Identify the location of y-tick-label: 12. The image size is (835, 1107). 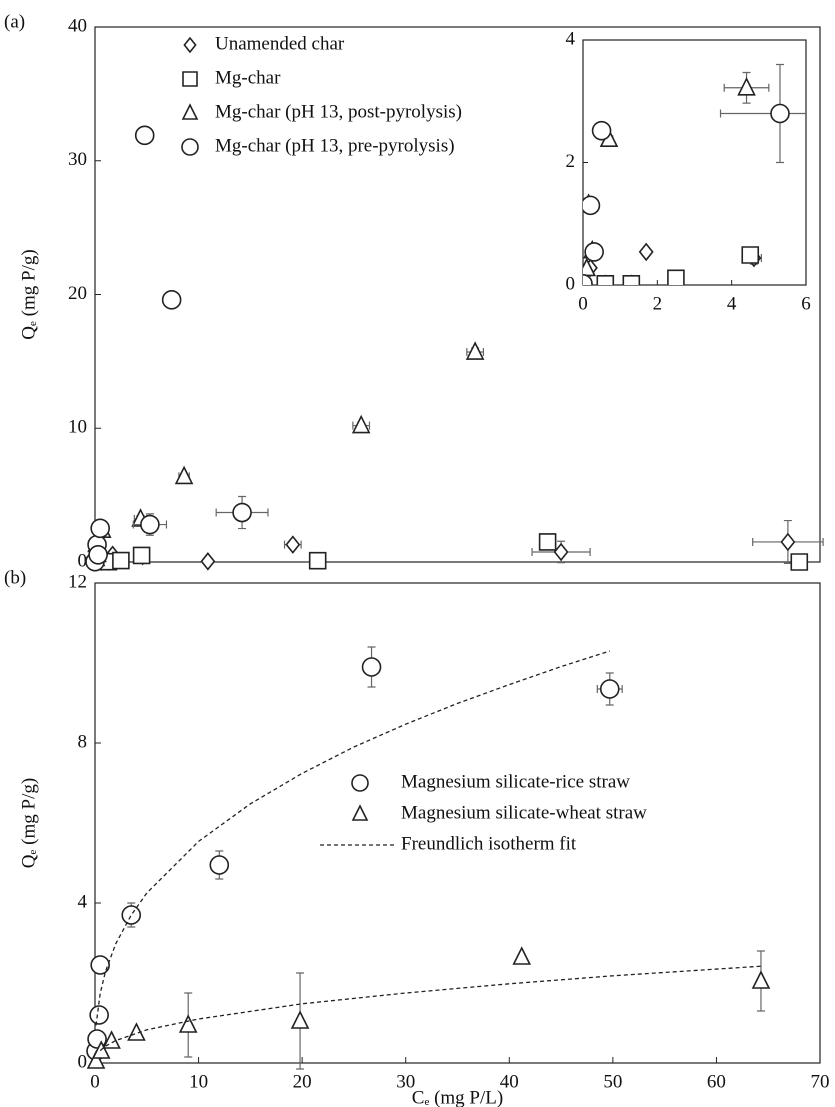
(77, 581).